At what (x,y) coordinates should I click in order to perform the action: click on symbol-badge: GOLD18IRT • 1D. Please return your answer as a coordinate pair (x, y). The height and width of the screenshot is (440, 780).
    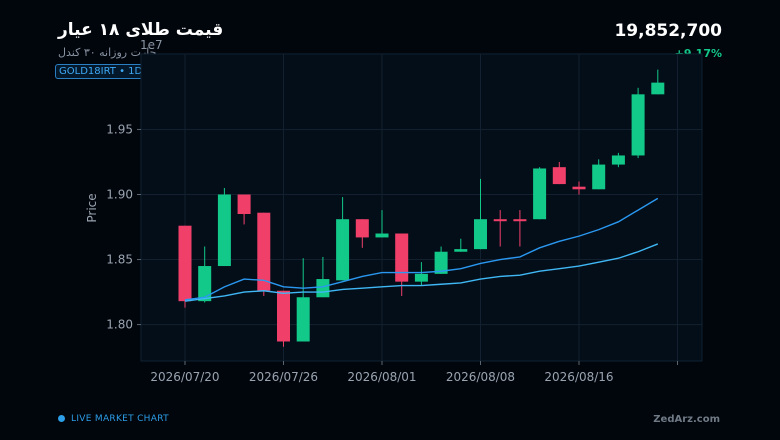
    Looking at the image, I should click on (101, 71).